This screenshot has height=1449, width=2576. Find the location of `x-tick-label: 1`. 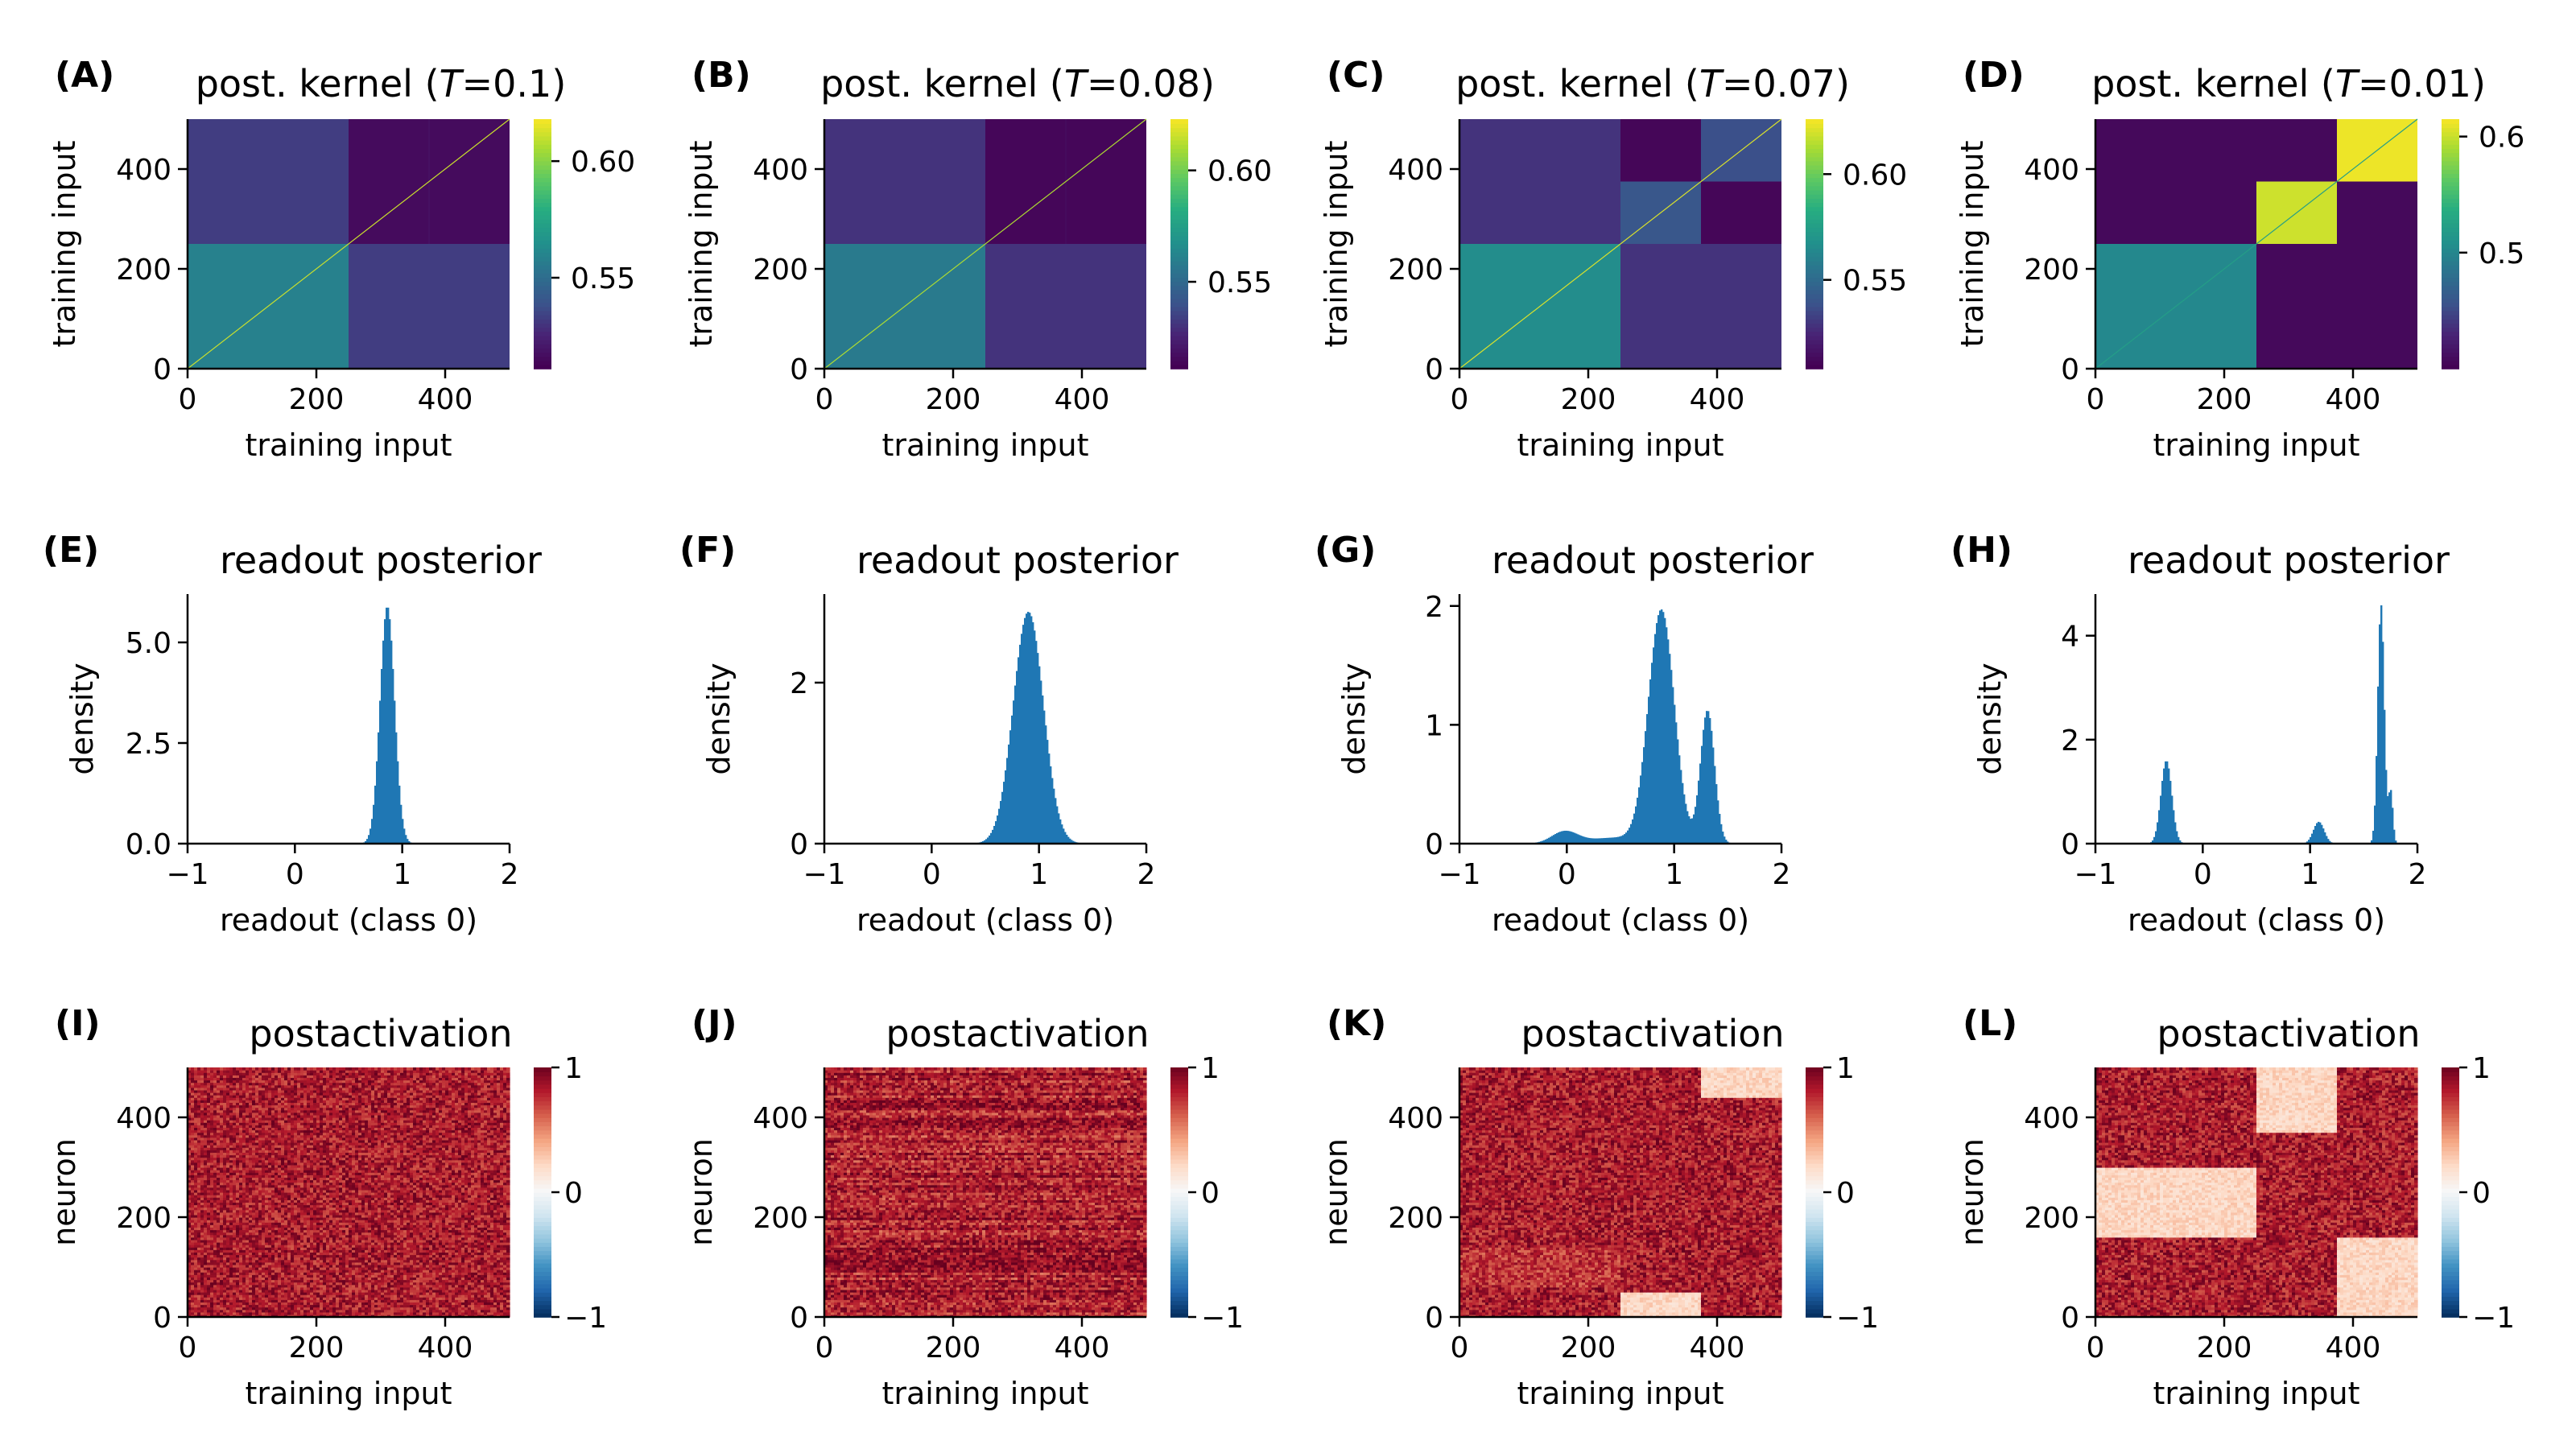

x-tick-label: 1 is located at coordinates (2310, 874).